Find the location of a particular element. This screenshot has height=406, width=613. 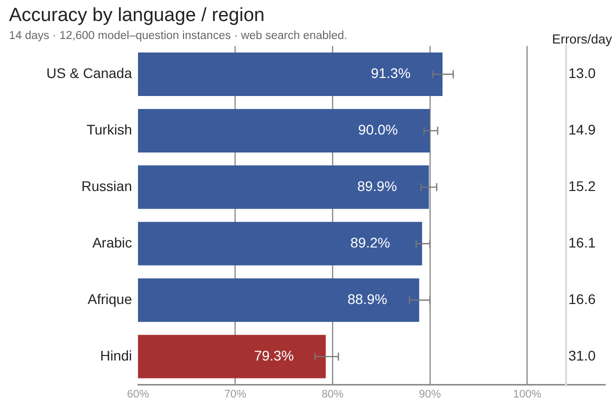

annotation: 13.0 is located at coordinates (582, 73).